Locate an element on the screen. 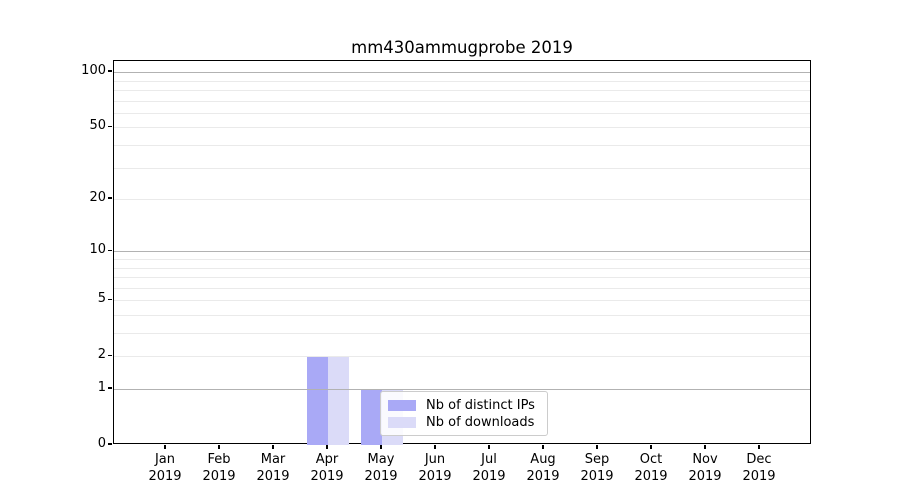 Image resolution: width=900 pixels, height=500 pixels. legend-item-downloads: Nb of downloads is located at coordinates (464, 422).